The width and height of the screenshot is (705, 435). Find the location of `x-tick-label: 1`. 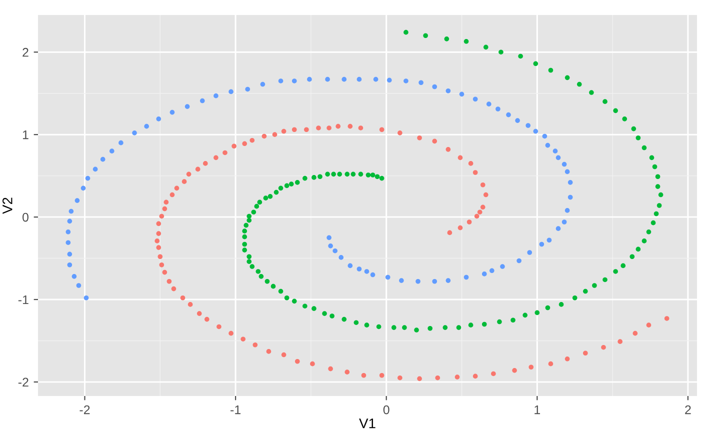

x-tick-label: 1 is located at coordinates (537, 409).